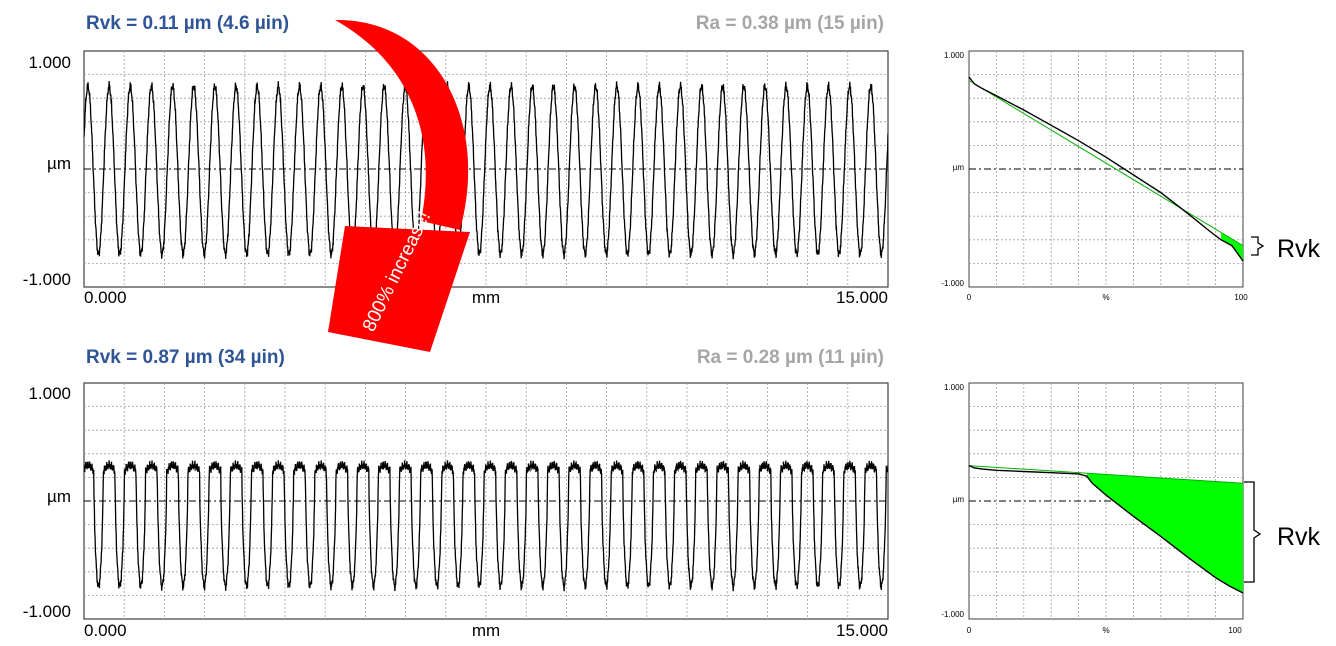 This screenshot has width=1336, height=646. What do you see at coordinates (402, 124) in the screenshot?
I see `arrow-body` at bounding box center [402, 124].